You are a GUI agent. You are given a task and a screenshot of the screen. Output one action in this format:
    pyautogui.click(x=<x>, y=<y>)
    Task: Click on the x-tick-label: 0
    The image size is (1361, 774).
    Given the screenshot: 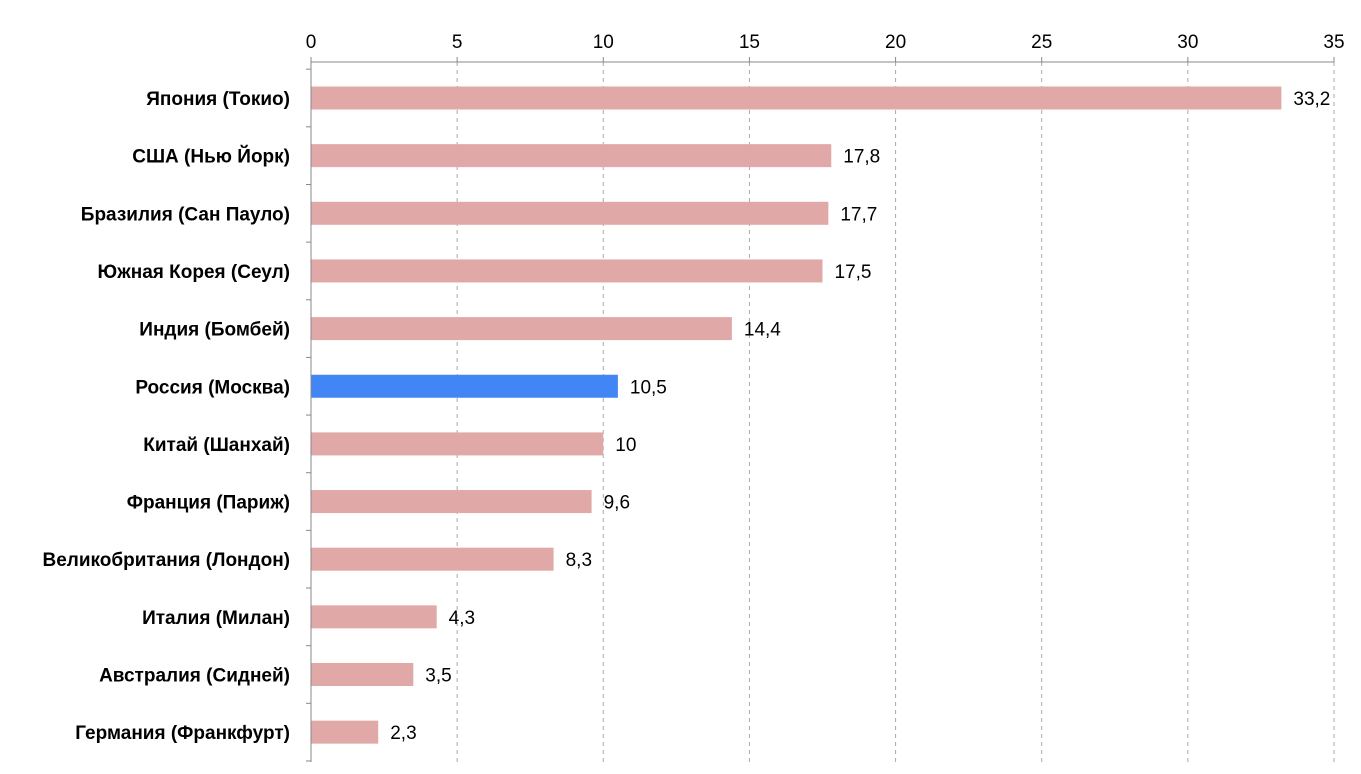 What is the action you would take?
    pyautogui.click(x=311, y=42)
    